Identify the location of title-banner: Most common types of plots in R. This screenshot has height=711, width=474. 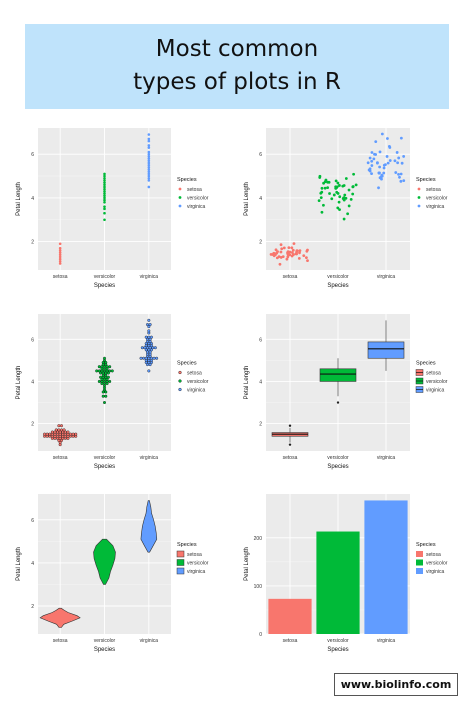
(237, 66).